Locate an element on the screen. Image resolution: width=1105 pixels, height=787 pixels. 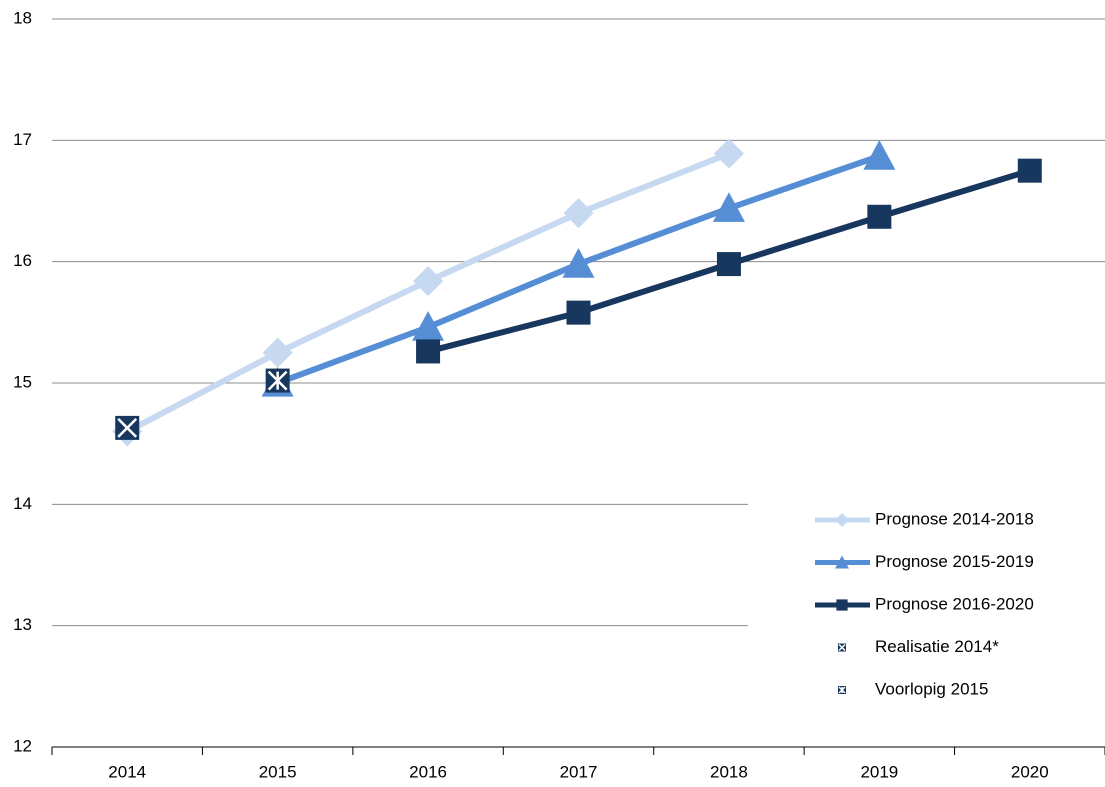
y-tick-label: 15 is located at coordinates (22, 381).